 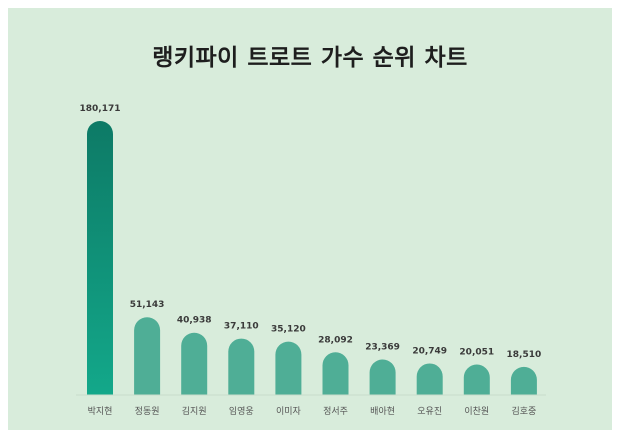 What do you see at coordinates (310, 58) in the screenshot?
I see `chart-title: 랭키파이 트로트 가수 순위 차트` at bounding box center [310, 58].